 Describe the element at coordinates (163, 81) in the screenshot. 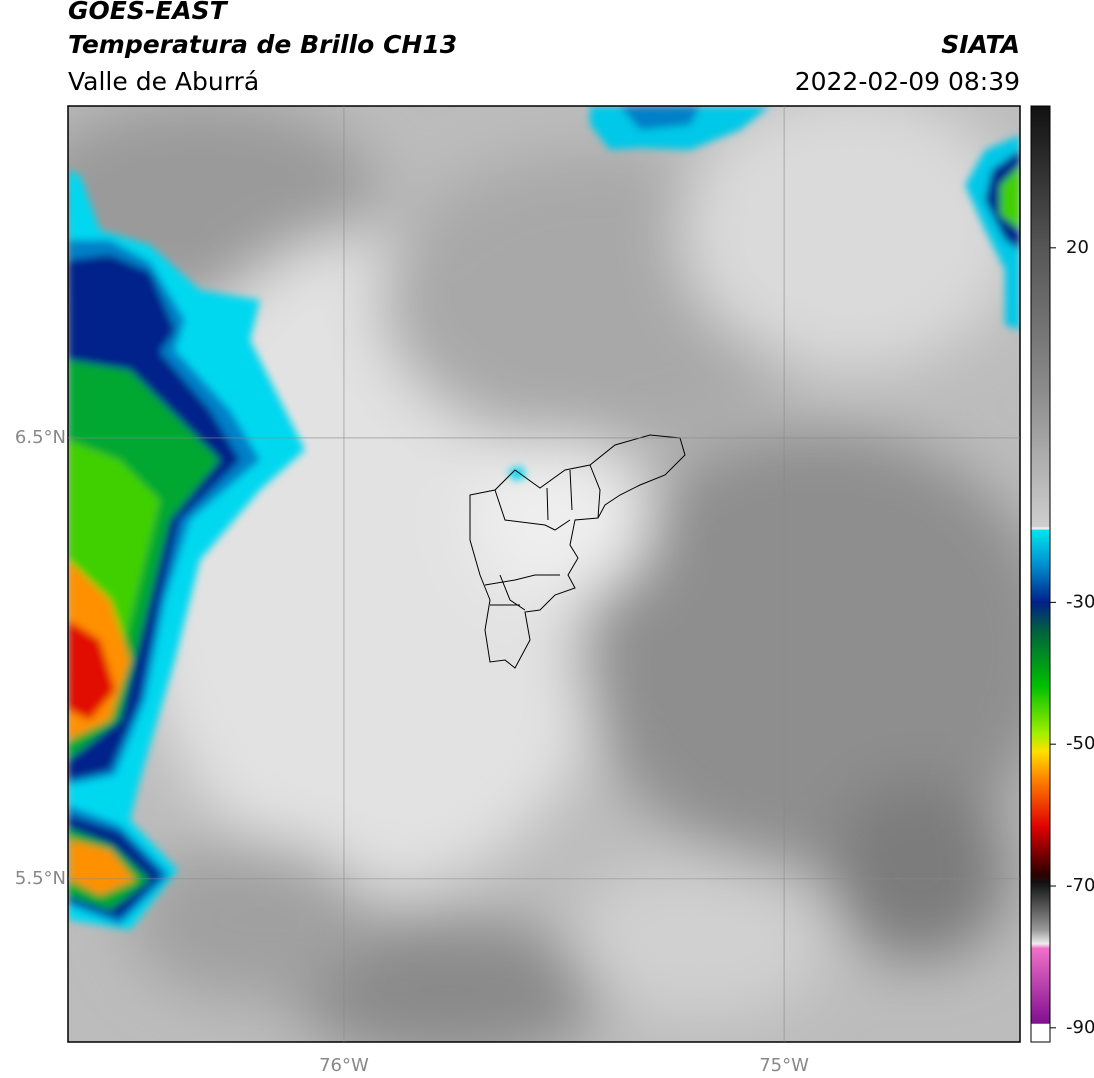

I see `region: Valle de Aburrá` at that location.